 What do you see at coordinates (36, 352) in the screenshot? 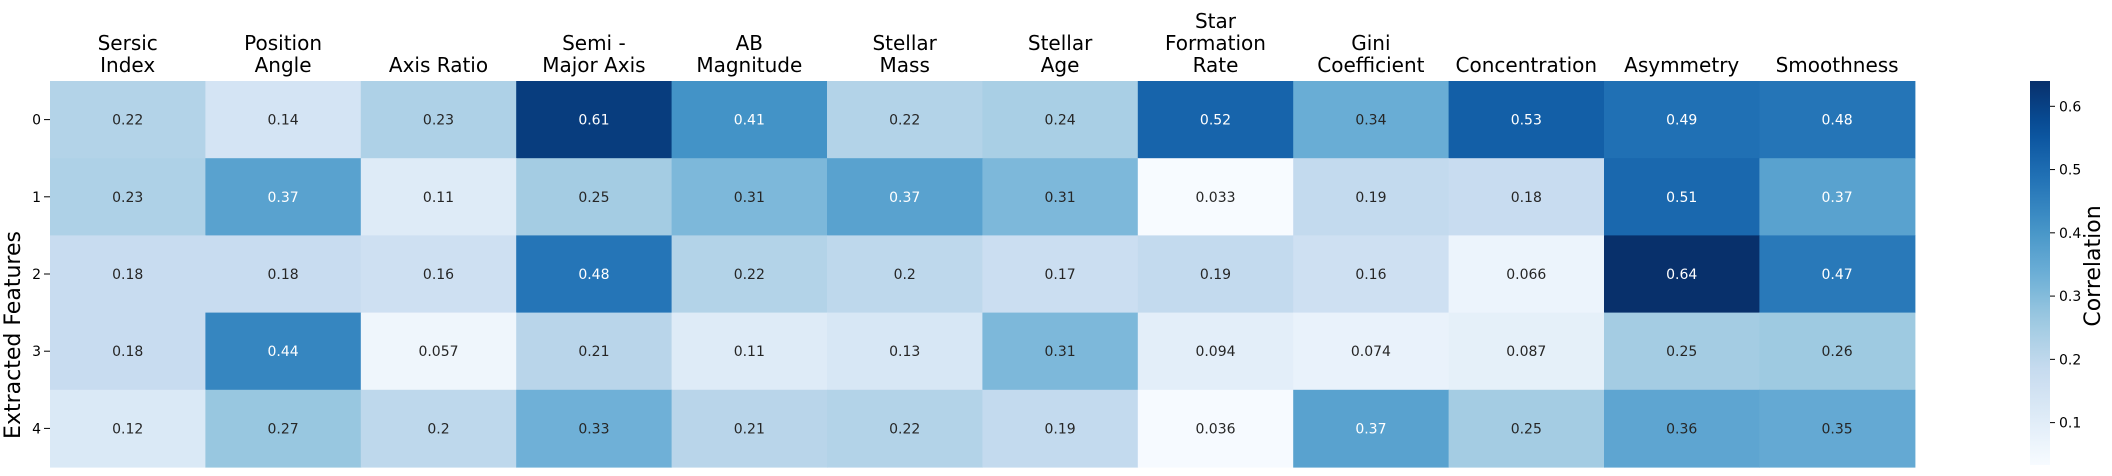
I see `row-label: 3` at bounding box center [36, 352].